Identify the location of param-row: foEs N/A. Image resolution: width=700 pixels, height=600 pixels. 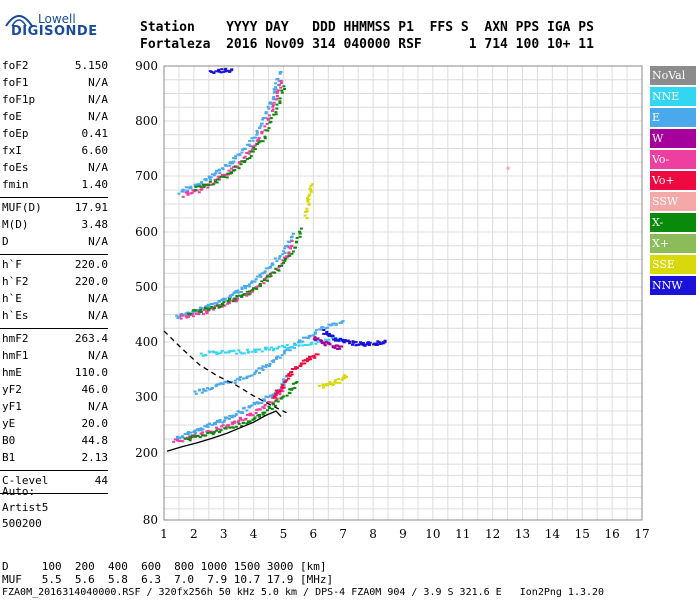
(55, 168).